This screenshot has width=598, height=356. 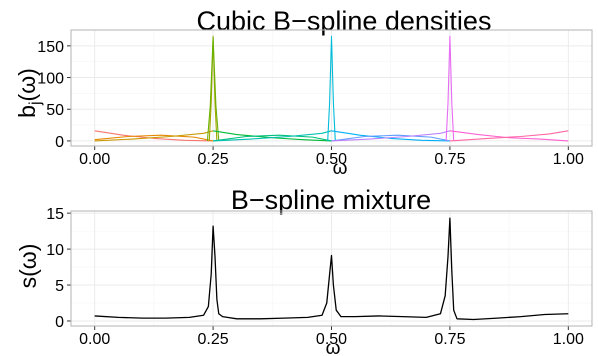 I want to click on top-chart-ylabel: bj(ω), so click(x=29, y=93).